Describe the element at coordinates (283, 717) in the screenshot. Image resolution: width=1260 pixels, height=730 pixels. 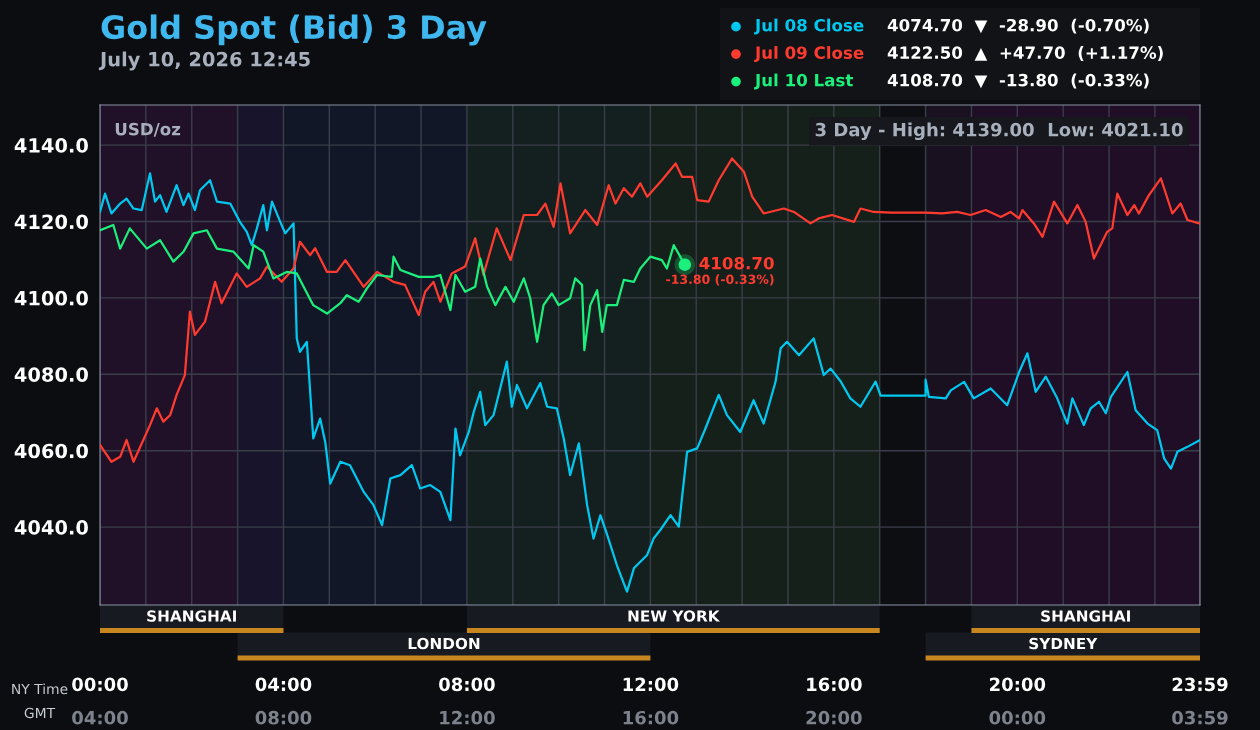
I see `x2-tick-label: 08:00` at that location.